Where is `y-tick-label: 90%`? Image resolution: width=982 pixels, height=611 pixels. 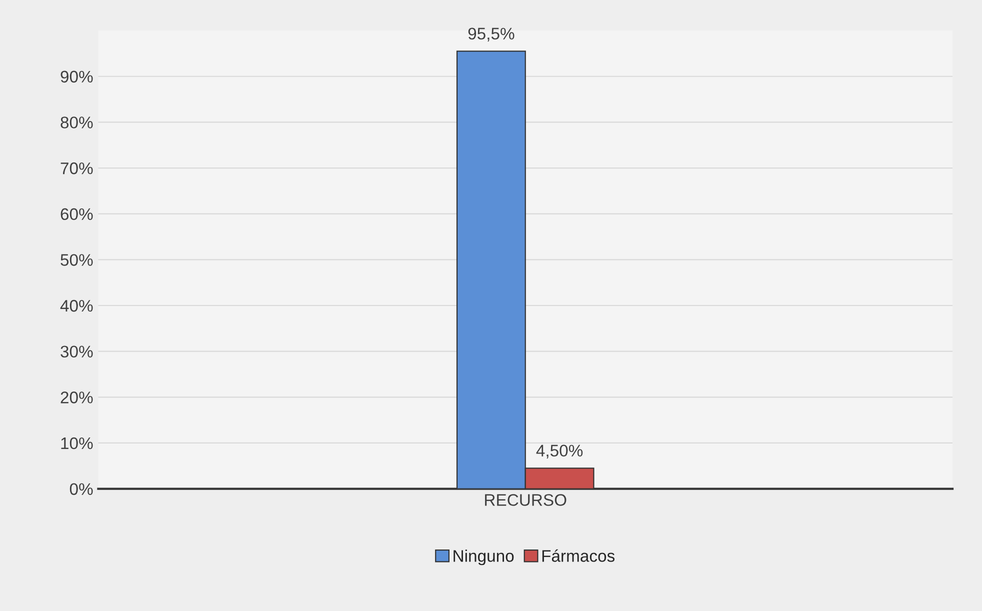
y-tick-label: 90% is located at coordinates (76, 76).